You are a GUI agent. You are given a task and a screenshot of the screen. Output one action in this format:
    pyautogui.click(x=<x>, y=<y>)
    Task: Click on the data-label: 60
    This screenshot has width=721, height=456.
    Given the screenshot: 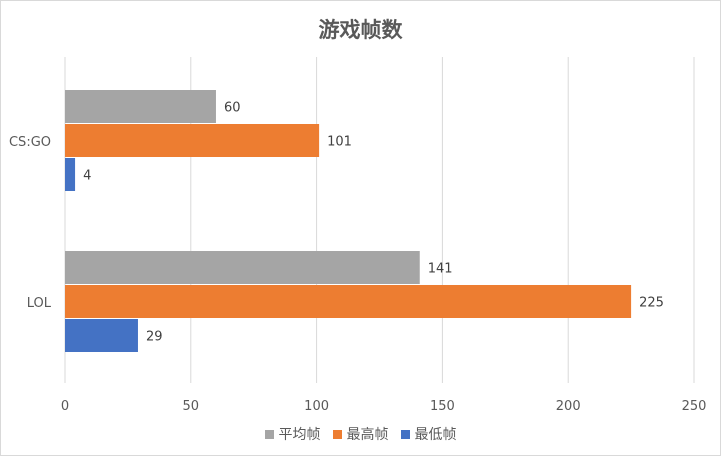 What is the action you would take?
    pyautogui.click(x=232, y=108)
    